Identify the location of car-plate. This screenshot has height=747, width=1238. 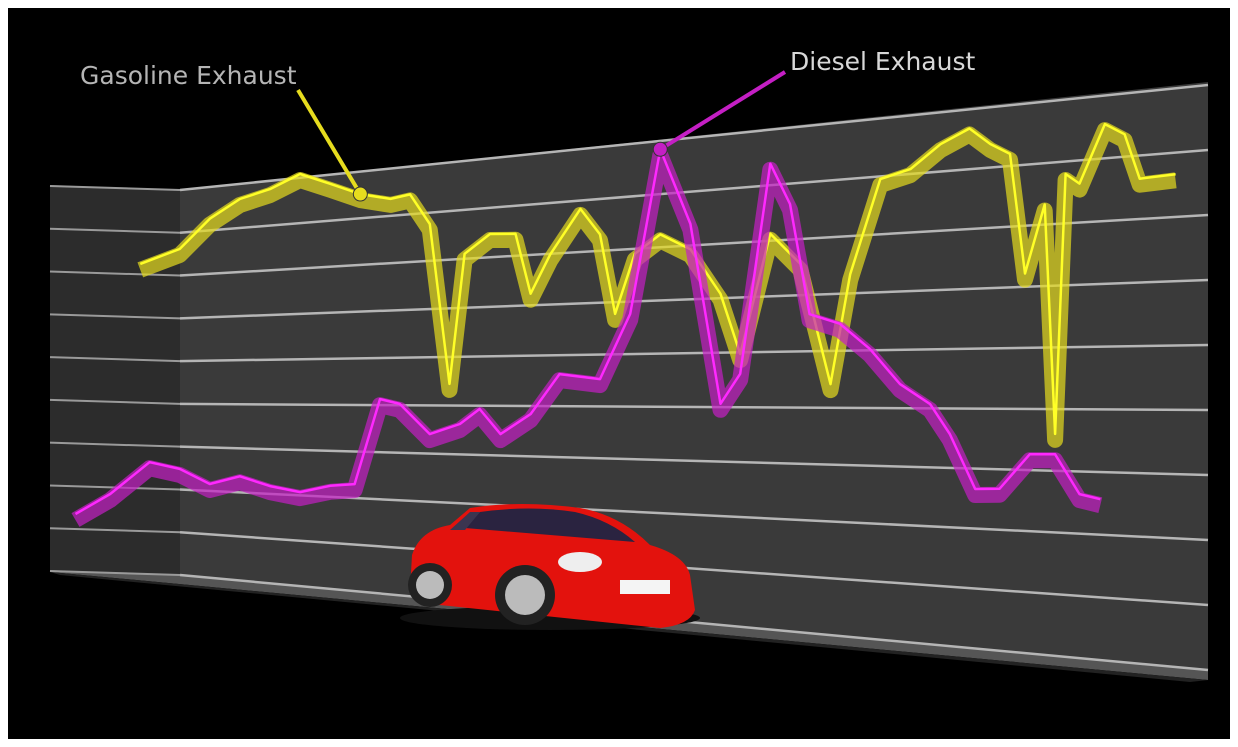
(645, 587).